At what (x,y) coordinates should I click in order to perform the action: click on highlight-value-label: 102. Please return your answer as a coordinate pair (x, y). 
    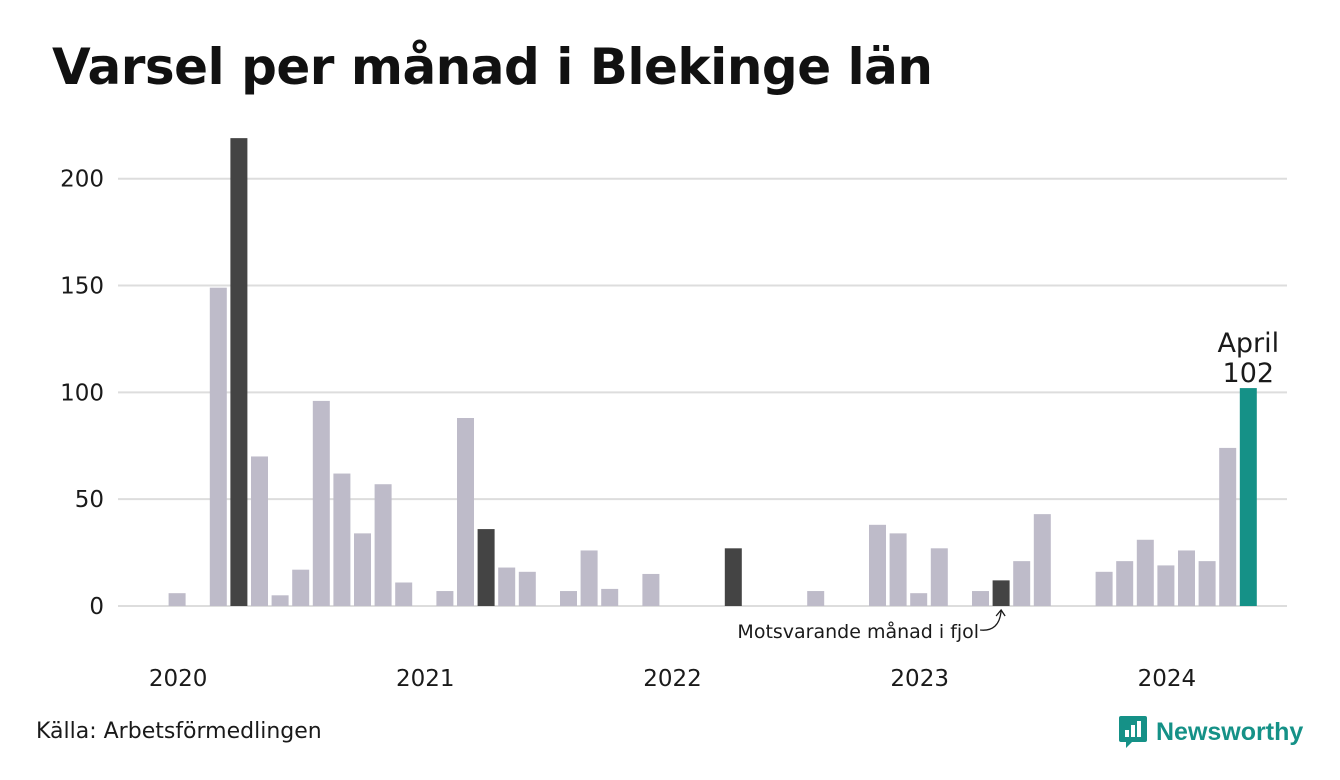
    Looking at the image, I should click on (1249, 373).